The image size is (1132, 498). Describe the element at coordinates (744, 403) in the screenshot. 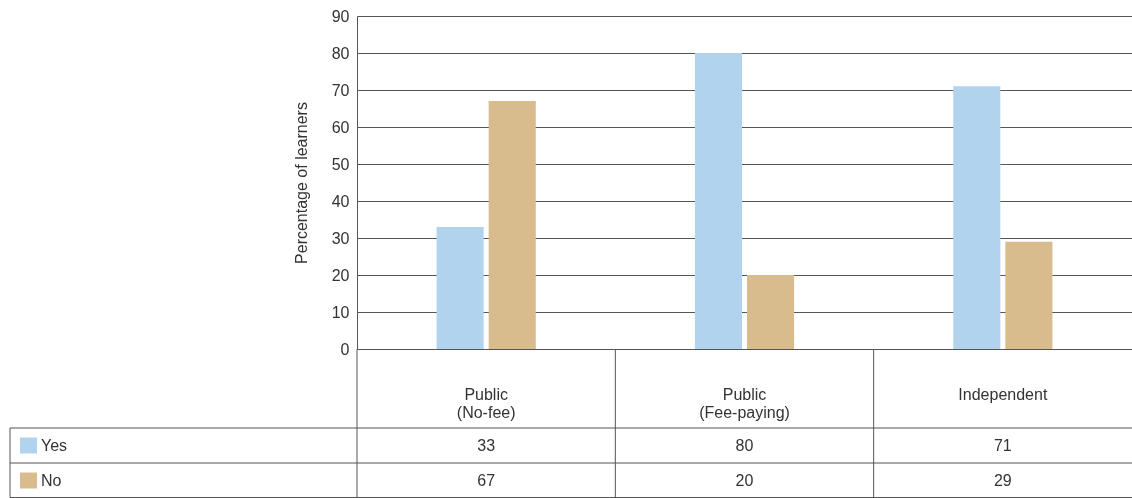

I see `x-tick-label: Public (Fee-paying)` at that location.